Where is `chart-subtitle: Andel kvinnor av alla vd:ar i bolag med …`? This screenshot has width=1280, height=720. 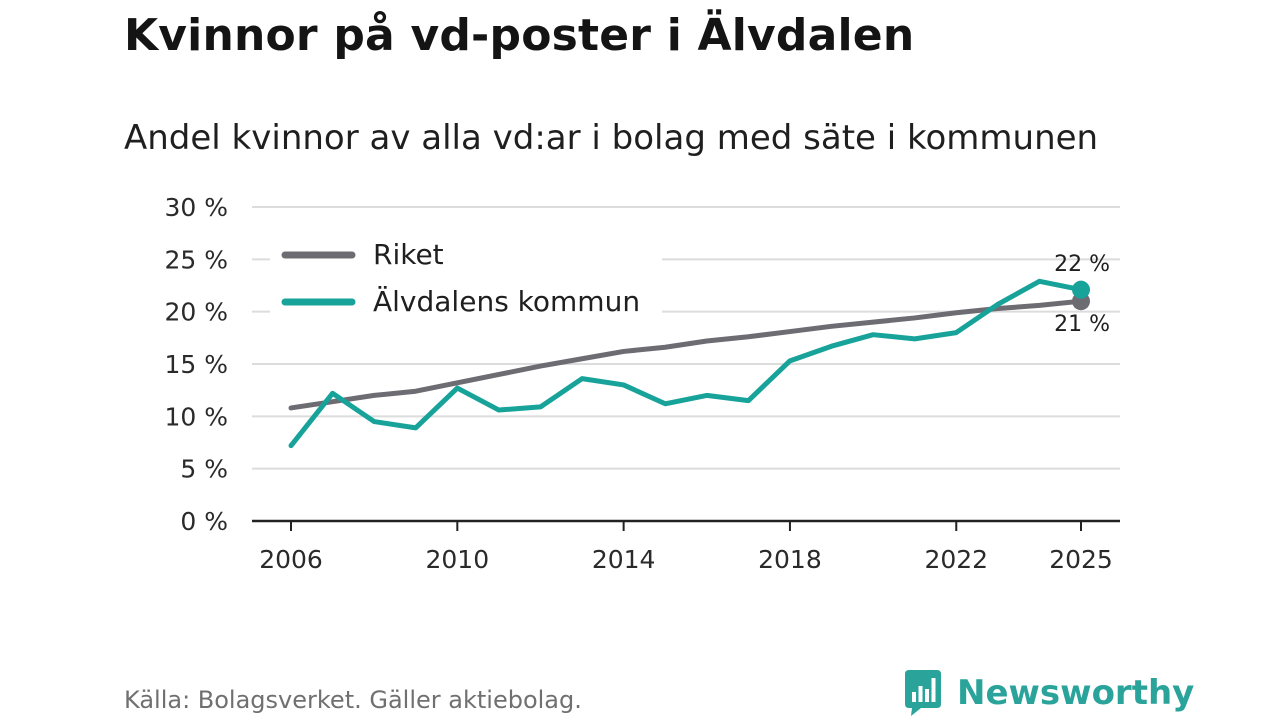
chart-subtitle: Andel kvinnor av alla vd:ar i bolag med … is located at coordinates (611, 138).